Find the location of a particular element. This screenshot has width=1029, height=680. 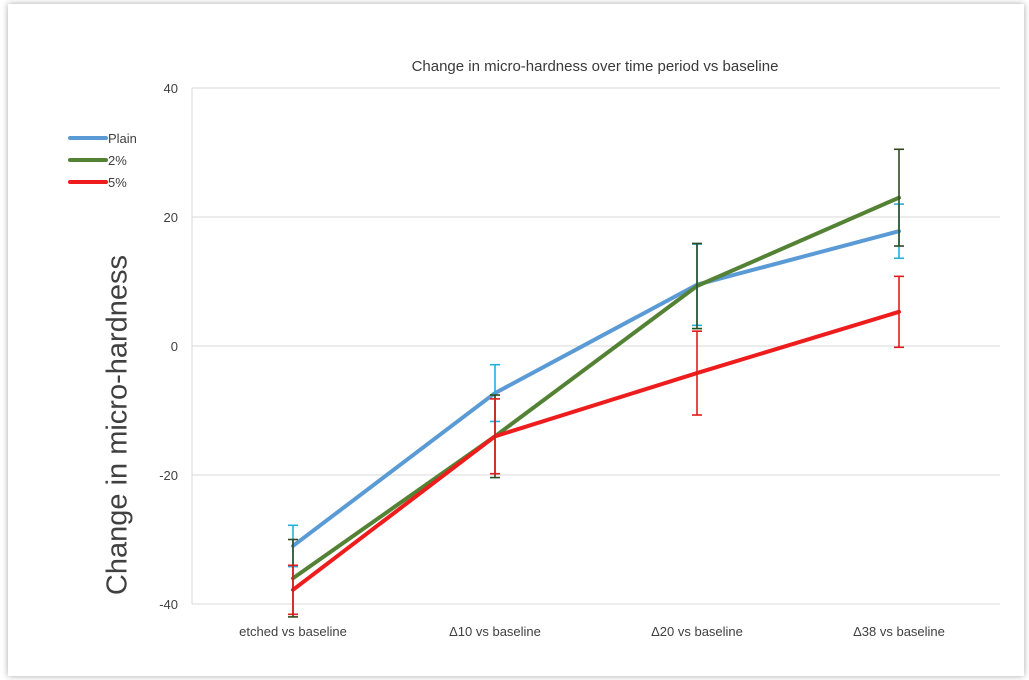

error-bar is located at coordinates (293, 589).